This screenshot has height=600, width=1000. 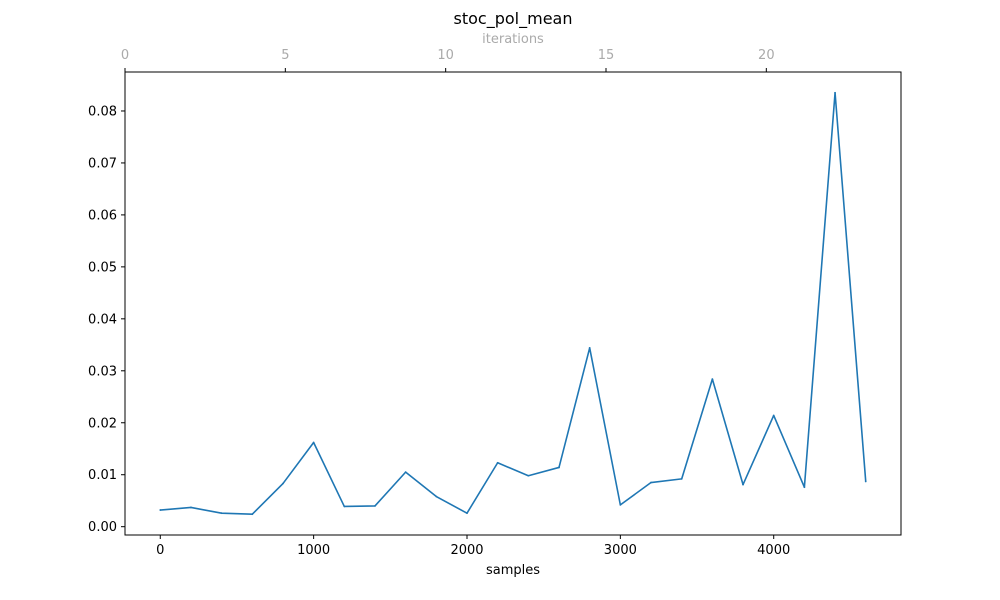 I want to click on x-tick-label: 4000, so click(x=773, y=550).